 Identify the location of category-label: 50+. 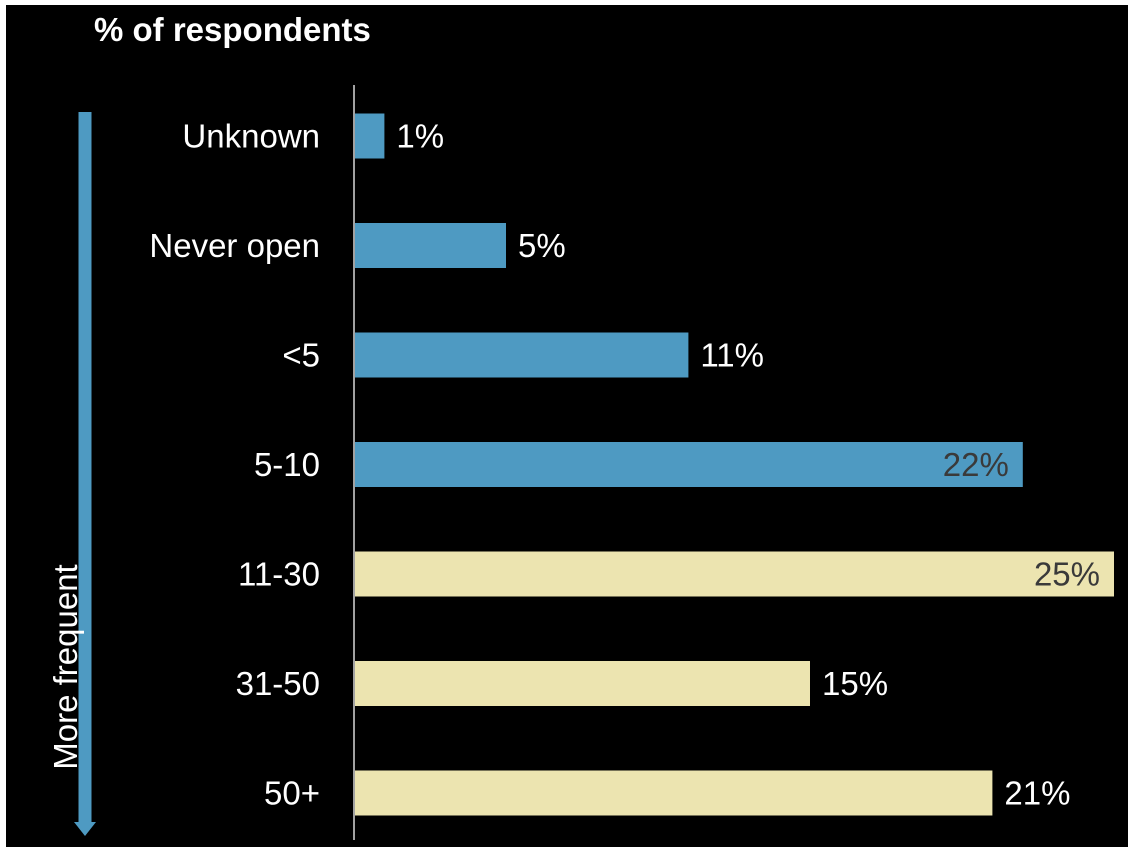
(292, 793).